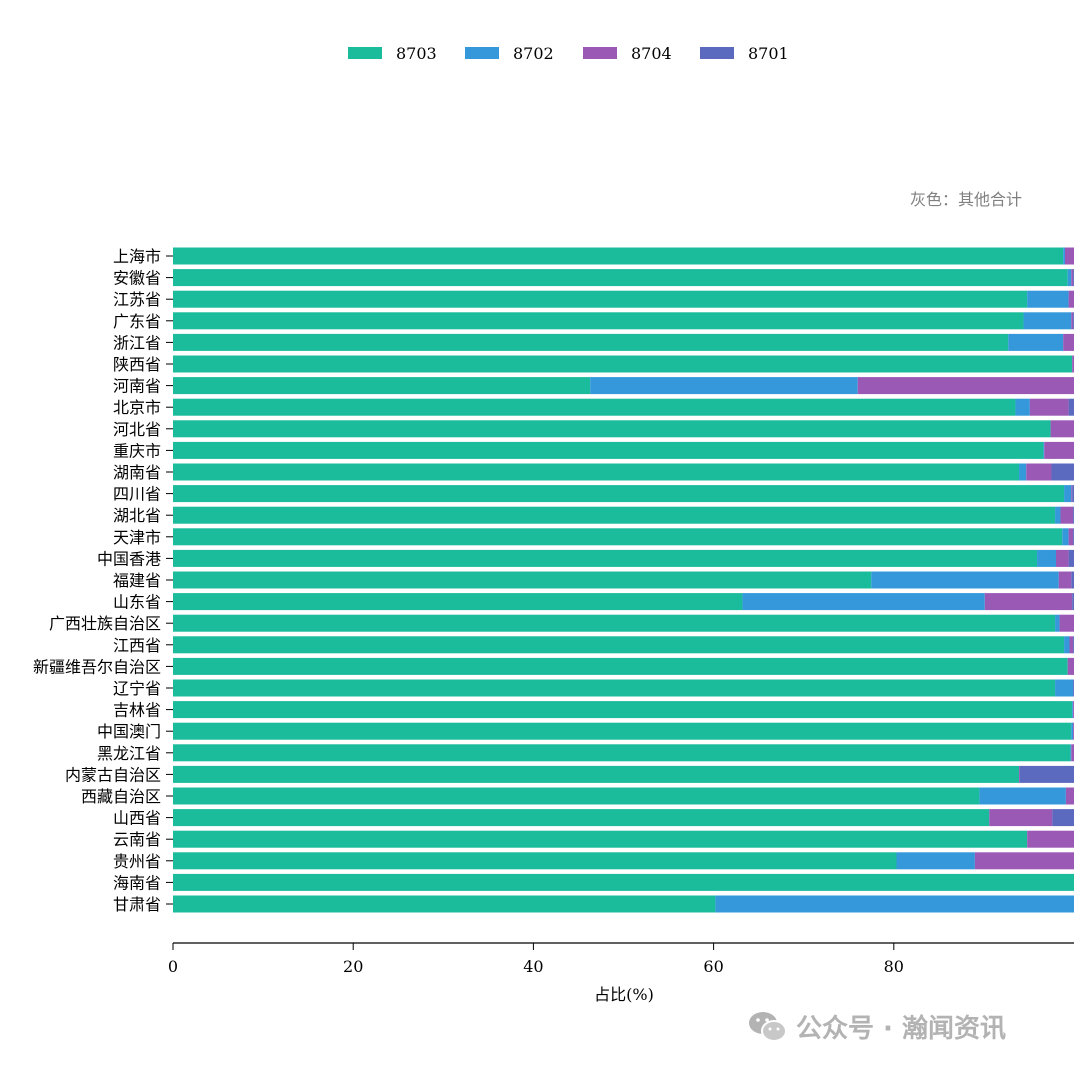 The width and height of the screenshot is (1080, 1073). What do you see at coordinates (533, 966) in the screenshot?
I see `x-tick-label: 40` at bounding box center [533, 966].